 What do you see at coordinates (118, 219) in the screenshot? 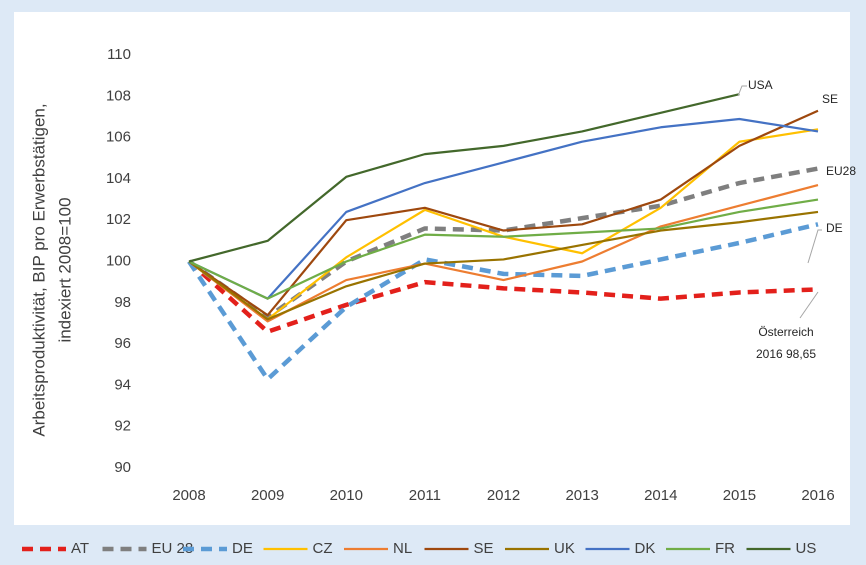
I see `y-tick-label: 102` at bounding box center [118, 219].